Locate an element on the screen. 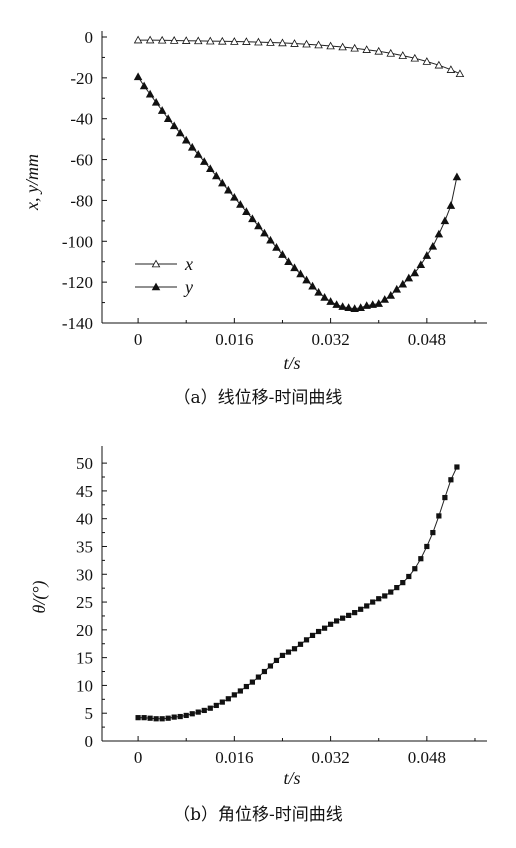 This screenshot has height=848, width=516. chart-a-ytick-label: -20 is located at coordinates (81, 78).